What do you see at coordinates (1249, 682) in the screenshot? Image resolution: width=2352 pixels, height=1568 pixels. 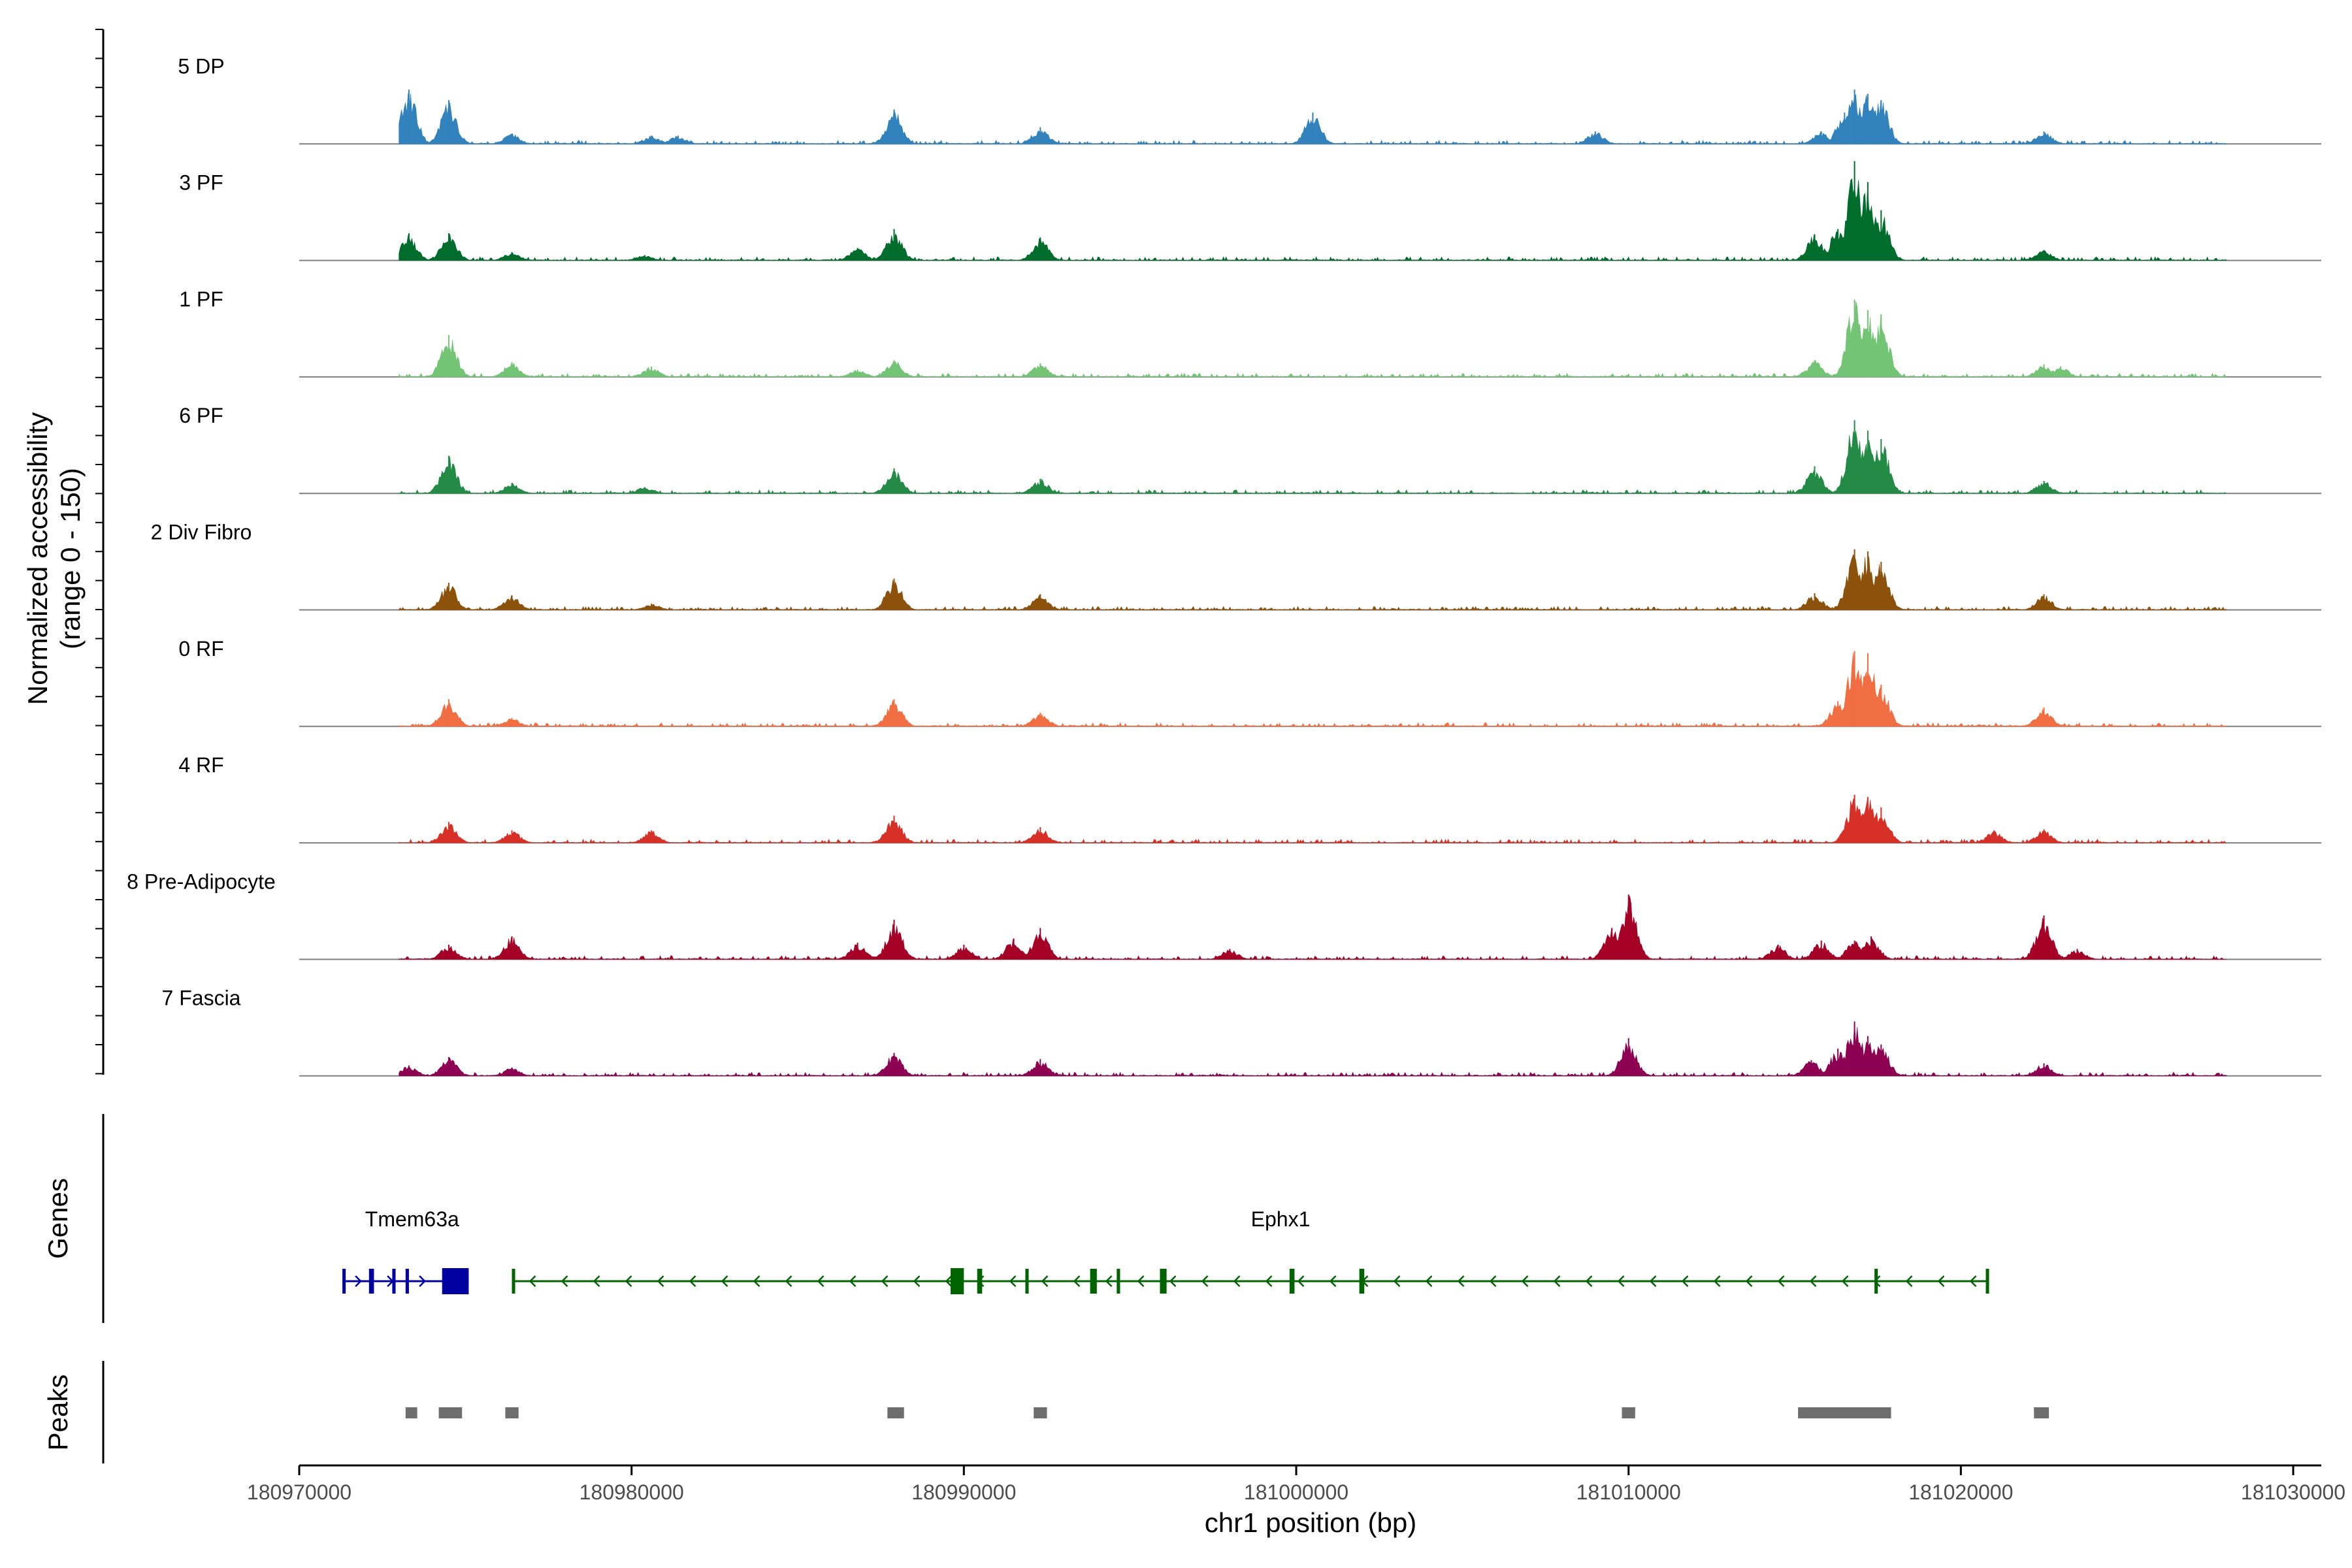 I see `track-0-rf: 0 RF` at bounding box center [1249, 682].